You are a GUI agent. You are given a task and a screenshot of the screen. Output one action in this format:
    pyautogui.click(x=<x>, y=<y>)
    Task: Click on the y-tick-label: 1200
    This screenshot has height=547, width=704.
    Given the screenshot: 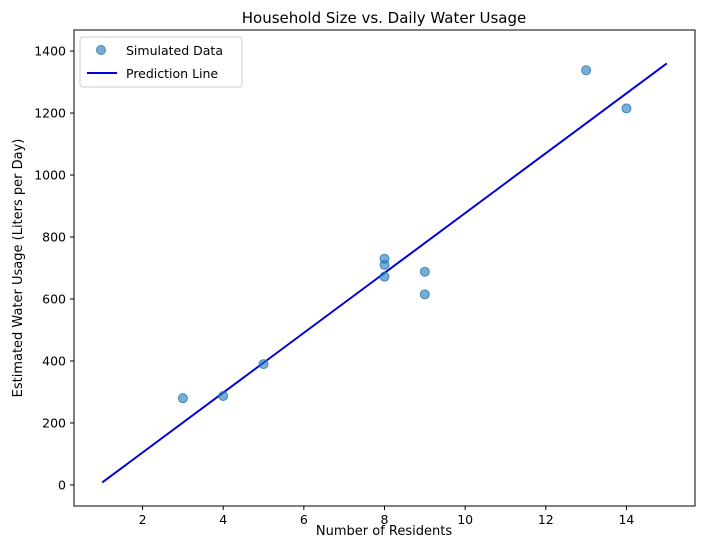 What is the action you would take?
    pyautogui.click(x=50, y=113)
    